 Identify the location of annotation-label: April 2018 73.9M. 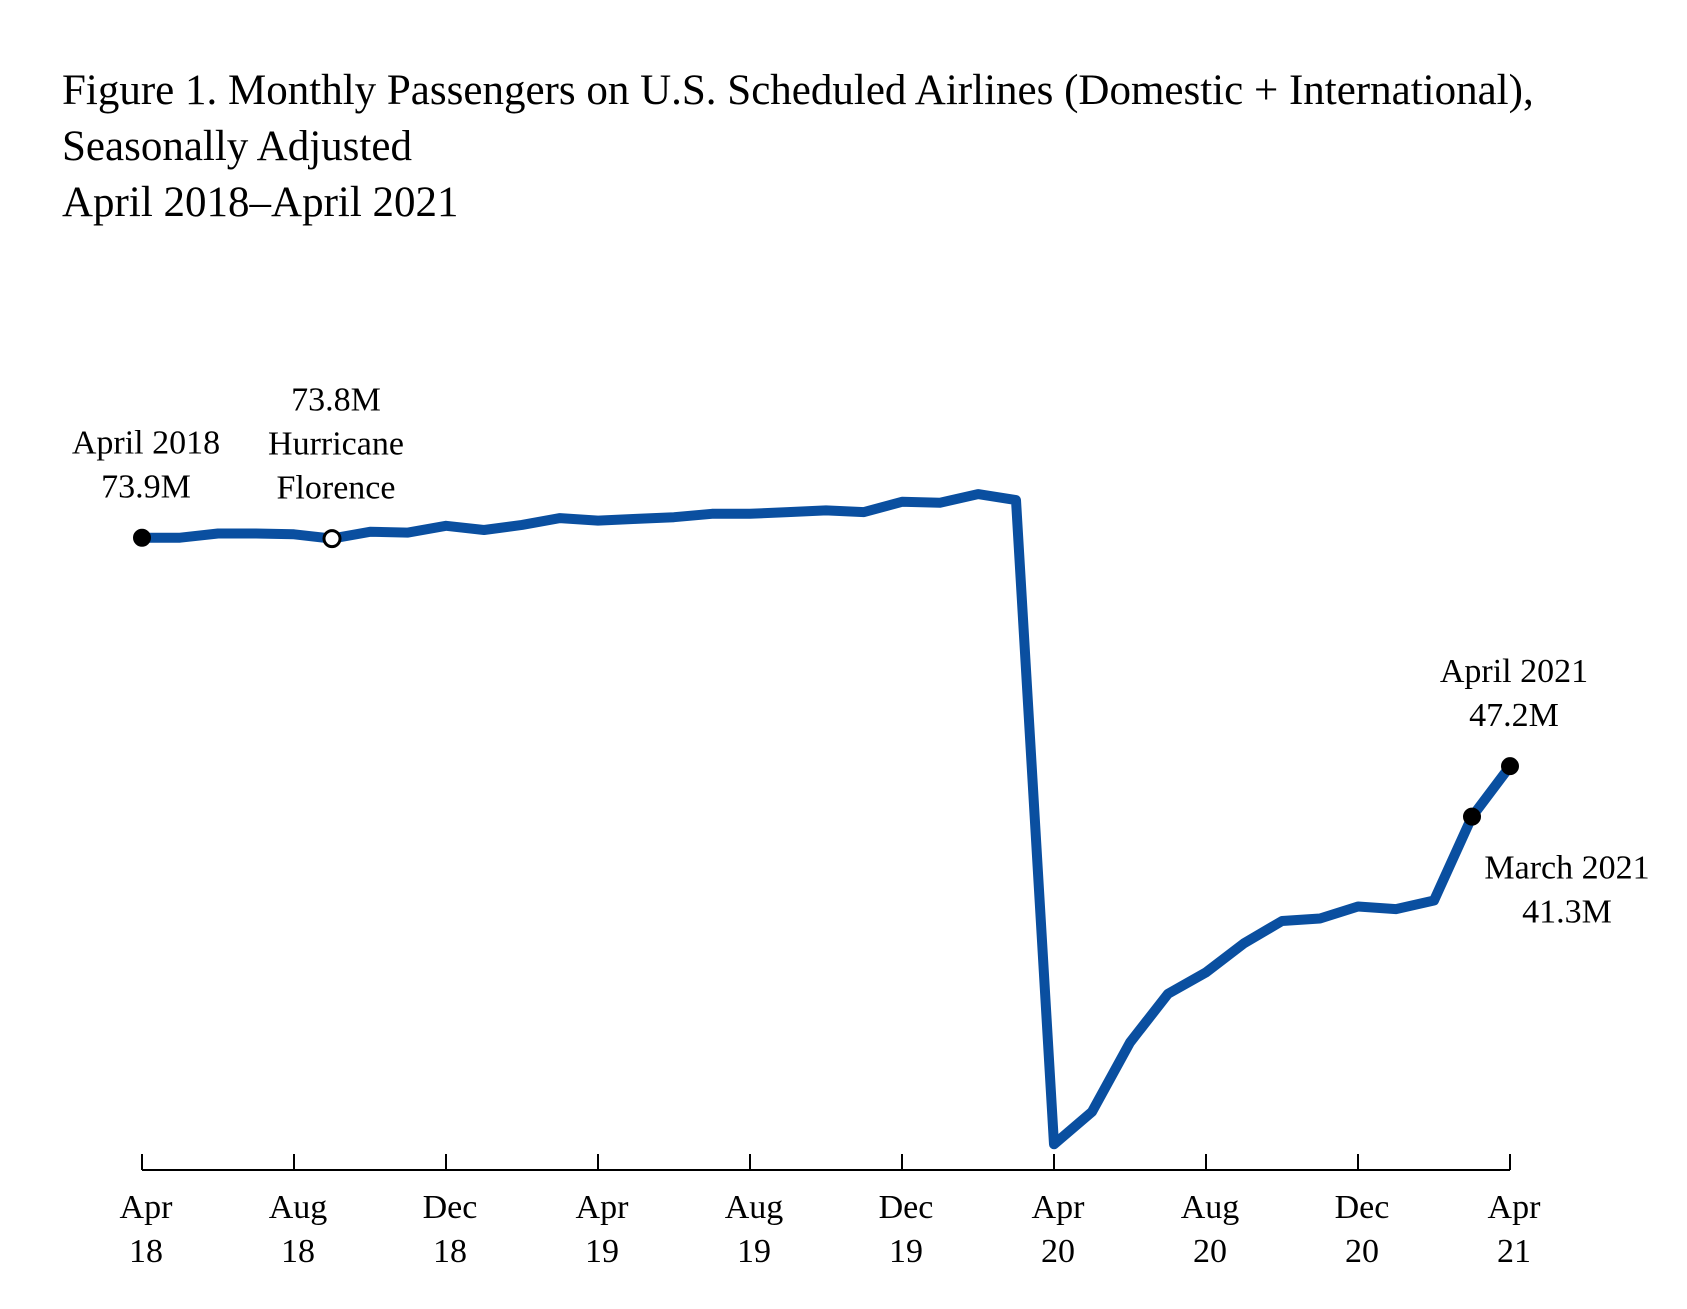
(146, 465).